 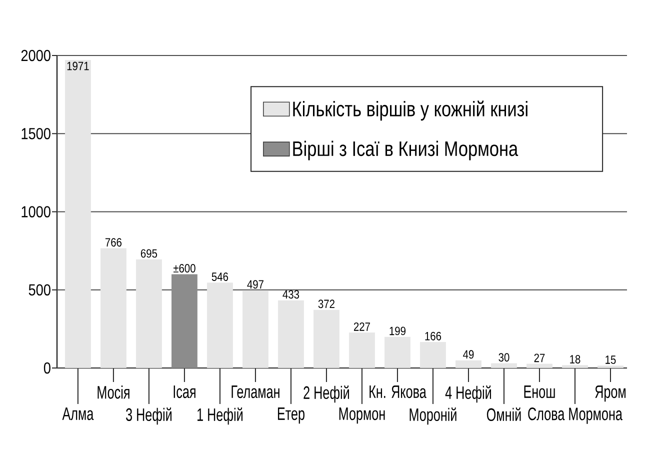 I want to click on x-tick-label: Яром, so click(x=610, y=394).